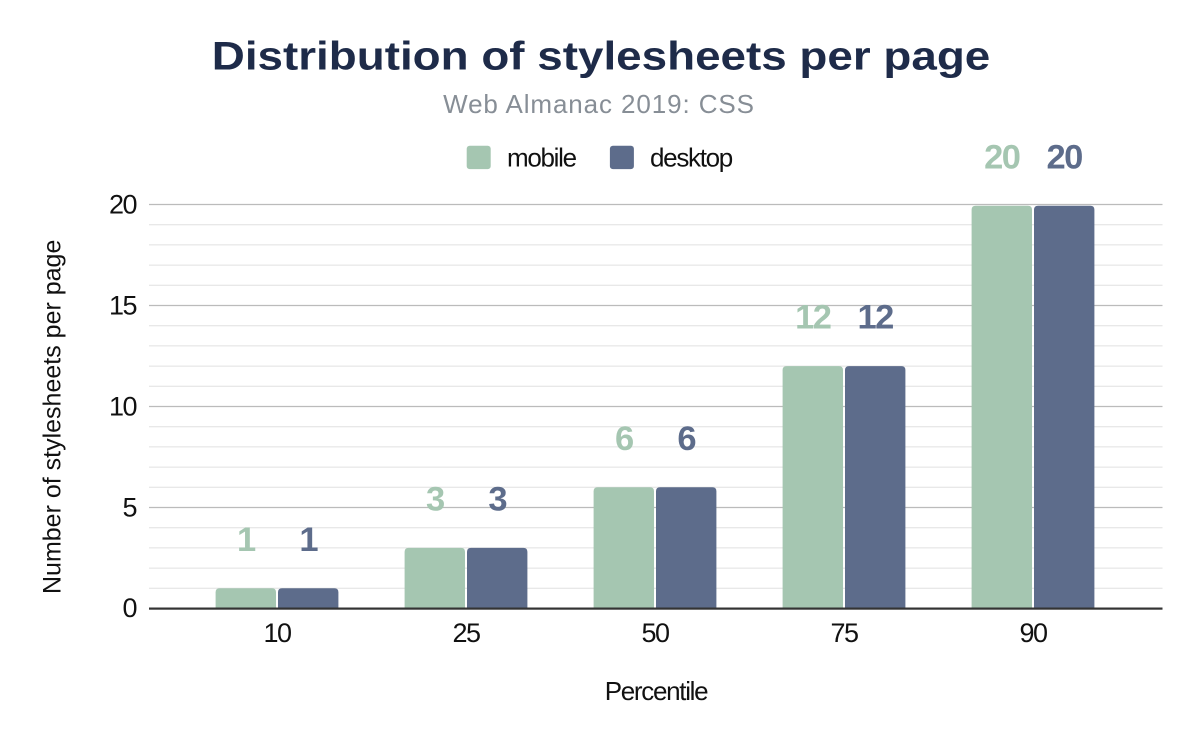 This screenshot has width=1200, height=742. I want to click on svg-text: 15, so click(123, 306).